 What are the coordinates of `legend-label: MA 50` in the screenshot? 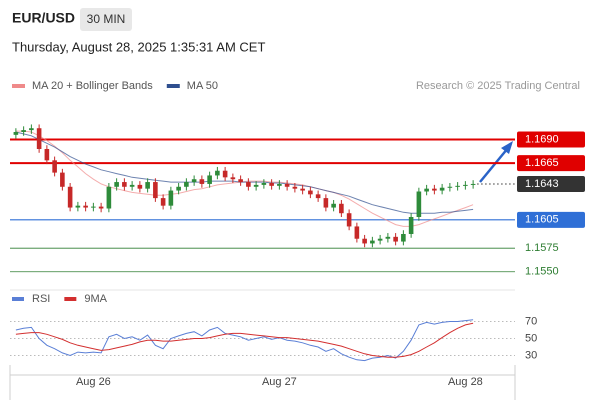 It's located at (202, 86).